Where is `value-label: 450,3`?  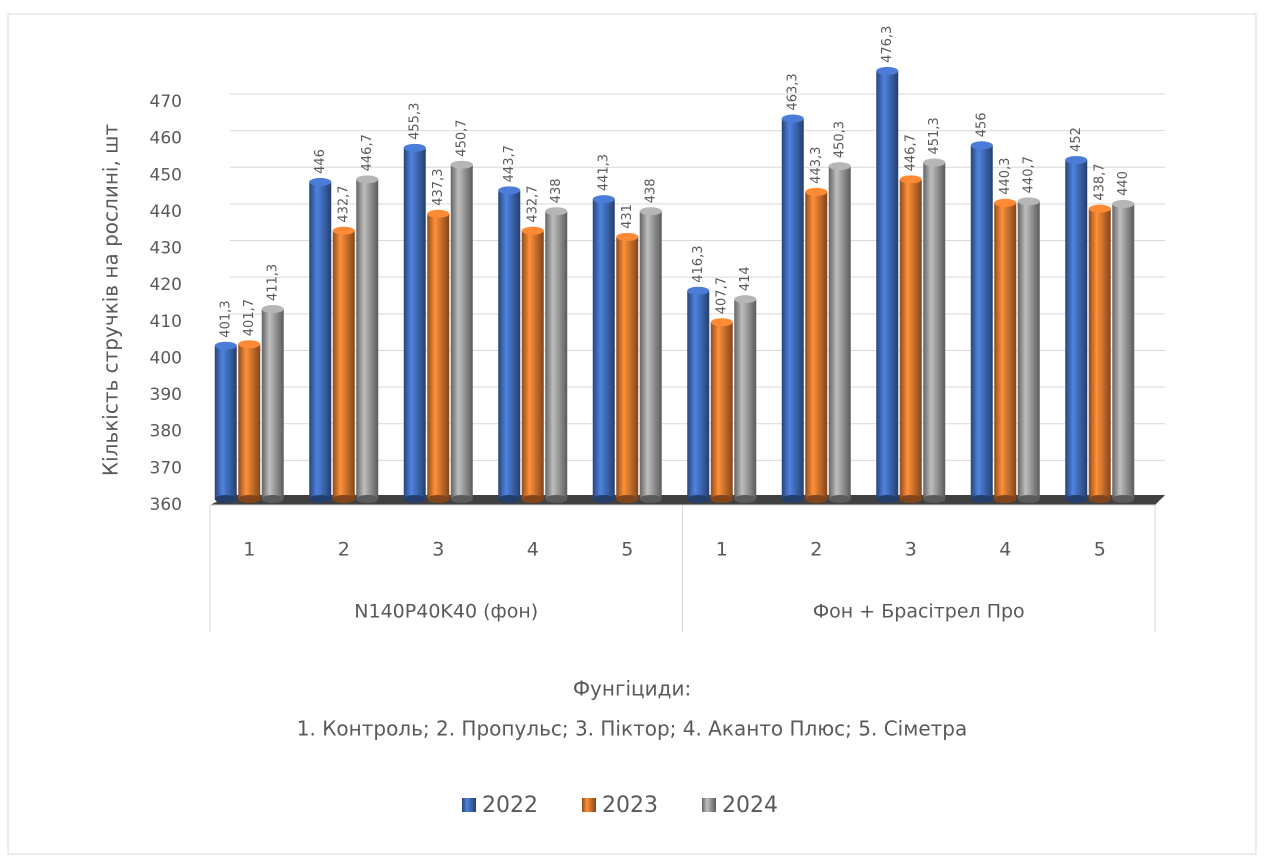 value-label: 450,3 is located at coordinates (839, 139).